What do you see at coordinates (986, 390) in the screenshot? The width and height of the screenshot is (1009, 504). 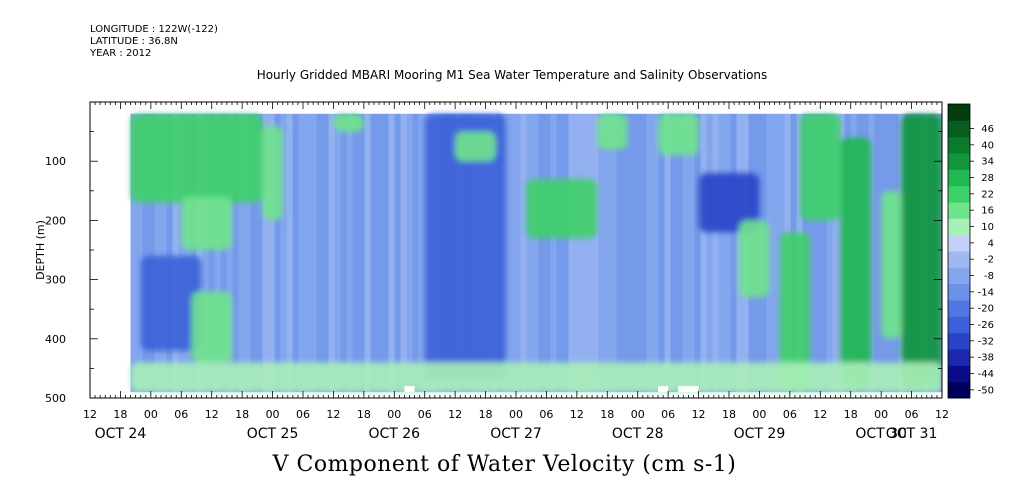 I see `colorbar-label: -50` at bounding box center [986, 390].